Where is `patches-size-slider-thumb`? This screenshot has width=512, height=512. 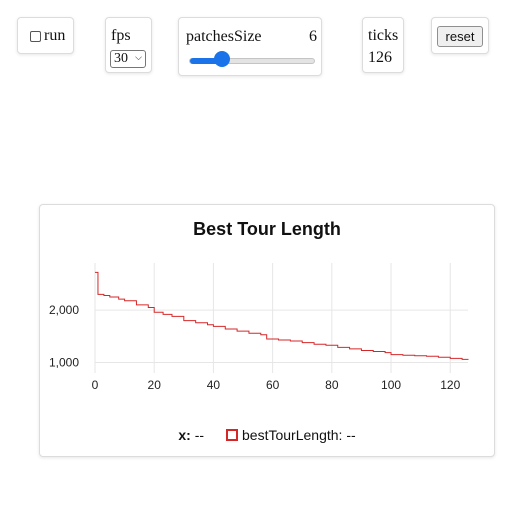
patches-size-slider-thumb is located at coordinates (222, 59).